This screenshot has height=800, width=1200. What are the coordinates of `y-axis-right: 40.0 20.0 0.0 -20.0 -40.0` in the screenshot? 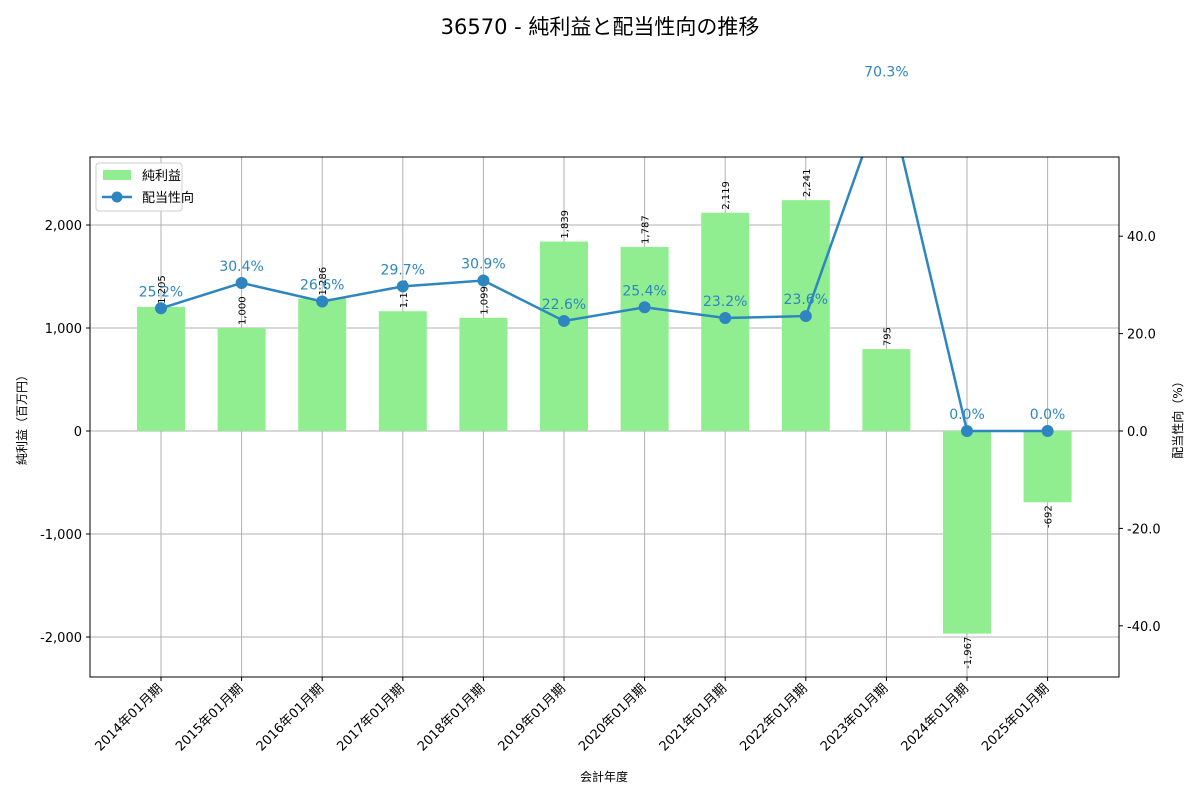 It's located at (1140, 432).